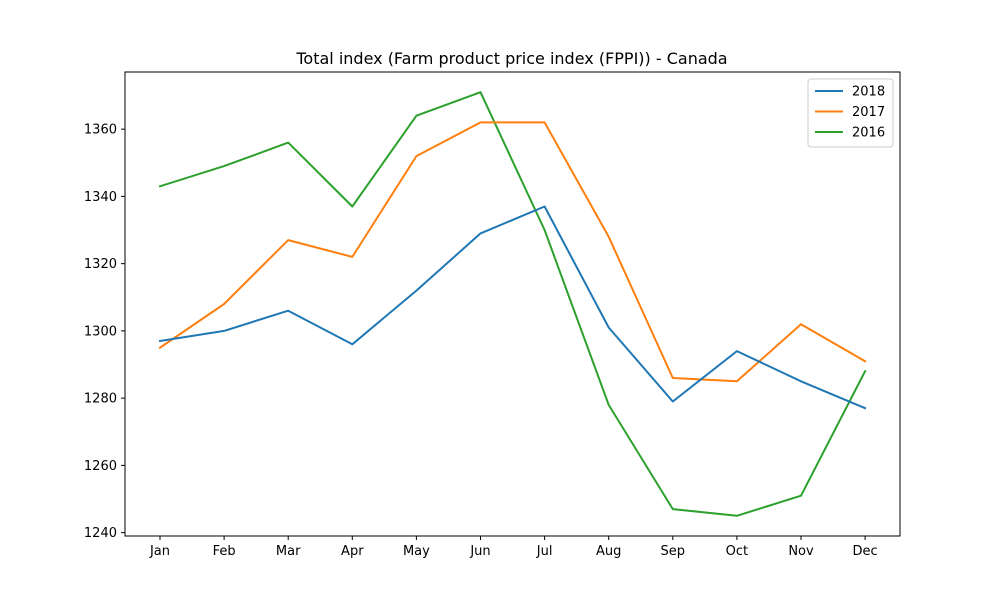  Describe the element at coordinates (868, 92) in the screenshot. I see `legend-label-2018: 2018` at that location.